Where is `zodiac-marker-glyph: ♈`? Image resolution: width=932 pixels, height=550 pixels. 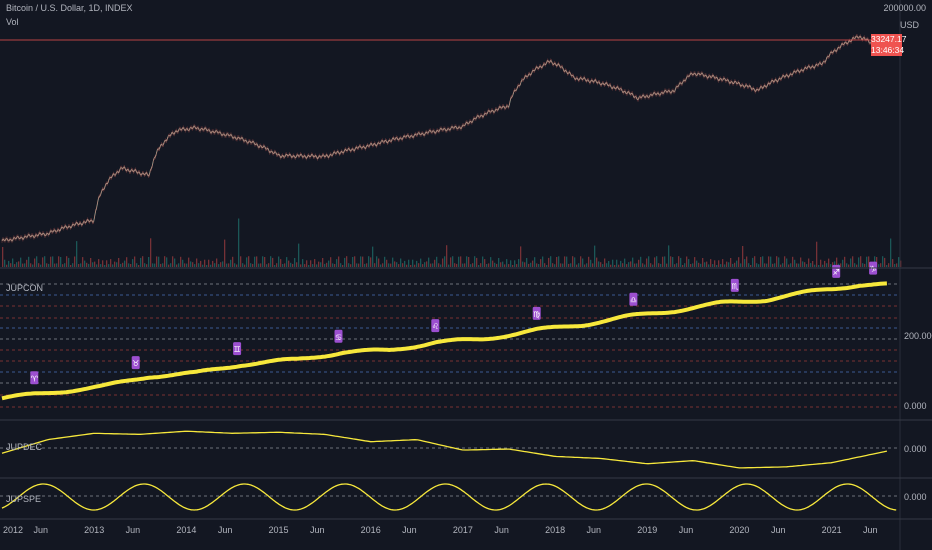 zodiac-marker-glyph: ♈ is located at coordinates (34, 378).